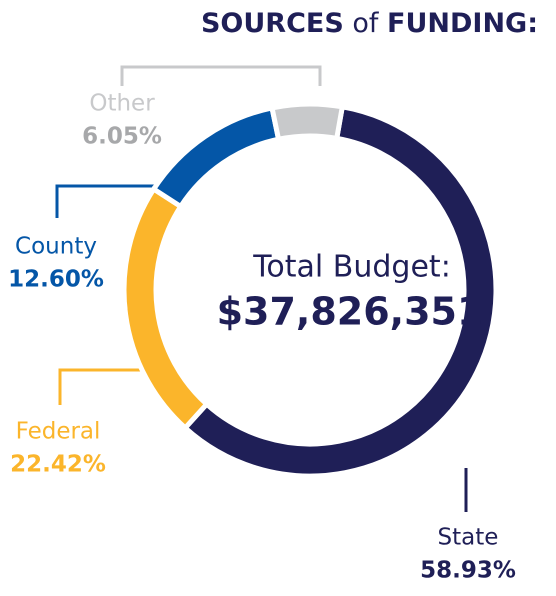 The height and width of the screenshot is (596, 556). Describe the element at coordinates (468, 571) in the screenshot. I see `segment-value-label: 58.93%` at that location.